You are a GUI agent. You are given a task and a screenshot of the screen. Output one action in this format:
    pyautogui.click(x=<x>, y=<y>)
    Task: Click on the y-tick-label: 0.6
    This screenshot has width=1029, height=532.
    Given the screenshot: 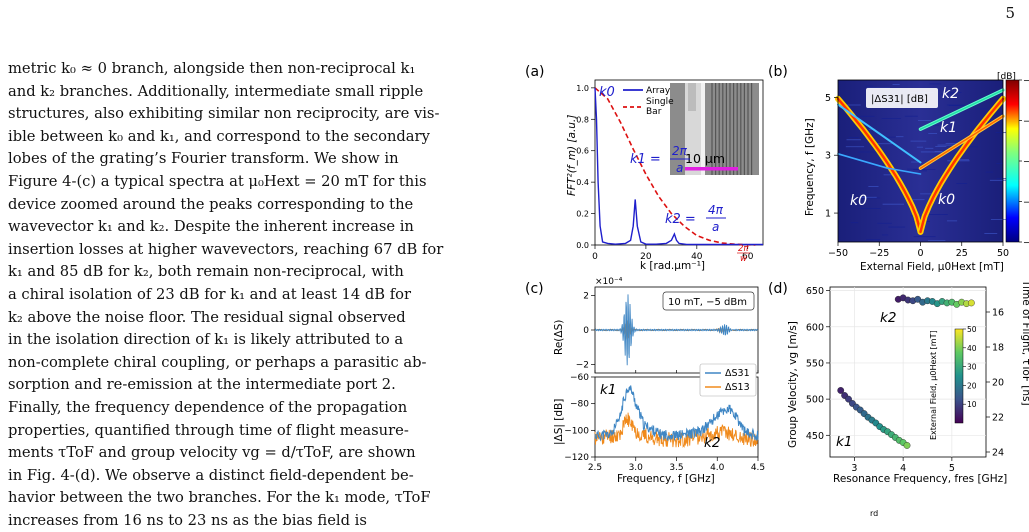 What is the action you would take?
    pyautogui.click(x=582, y=151)
    